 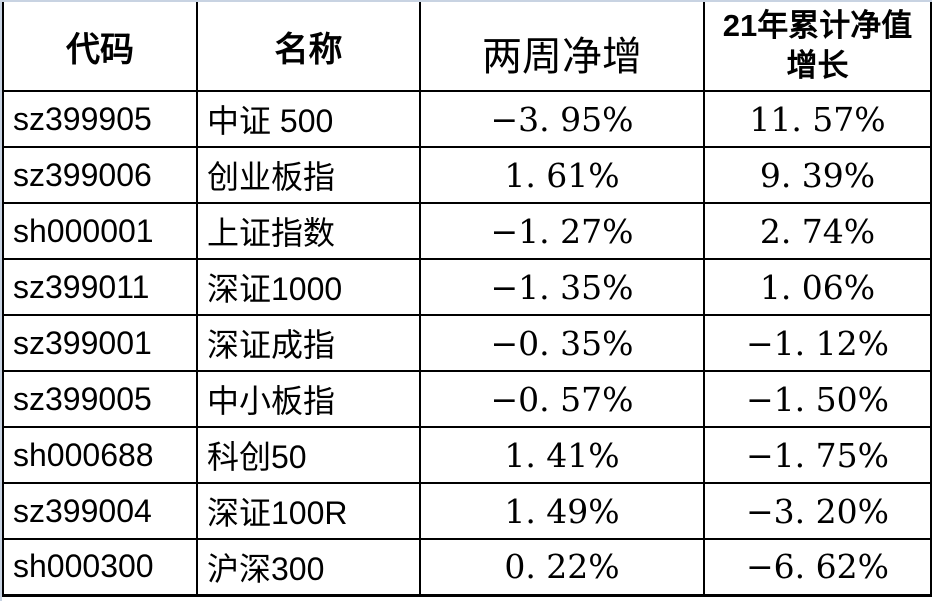 I want to click on cell-ytd: −1. 75%, so click(x=817, y=455).